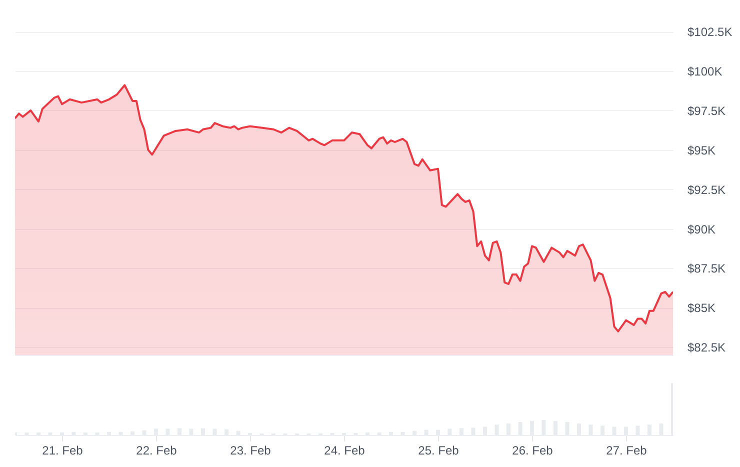 The height and width of the screenshot is (467, 740). I want to click on y-tick-label: $87.5K, so click(707, 269).